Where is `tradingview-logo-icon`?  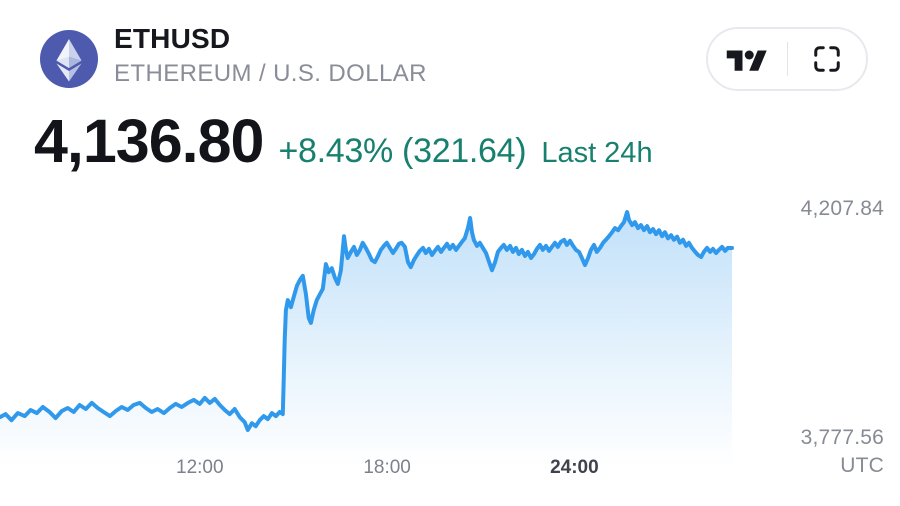 tradingview-logo-icon is located at coordinates (747, 60).